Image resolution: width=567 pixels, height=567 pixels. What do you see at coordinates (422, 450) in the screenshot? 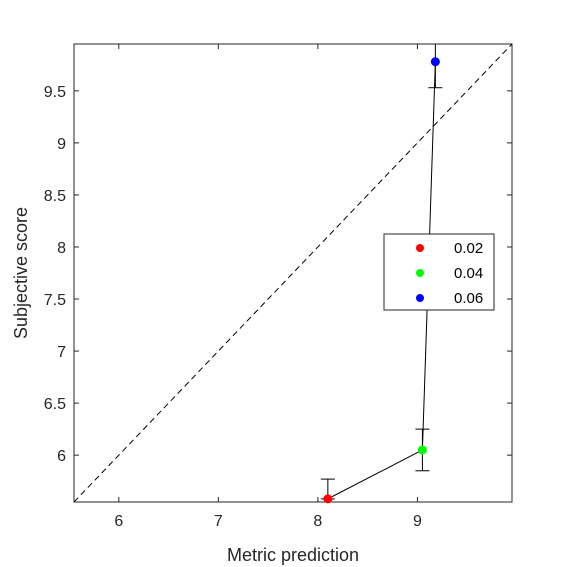
I see `data-point-0.04` at bounding box center [422, 450].